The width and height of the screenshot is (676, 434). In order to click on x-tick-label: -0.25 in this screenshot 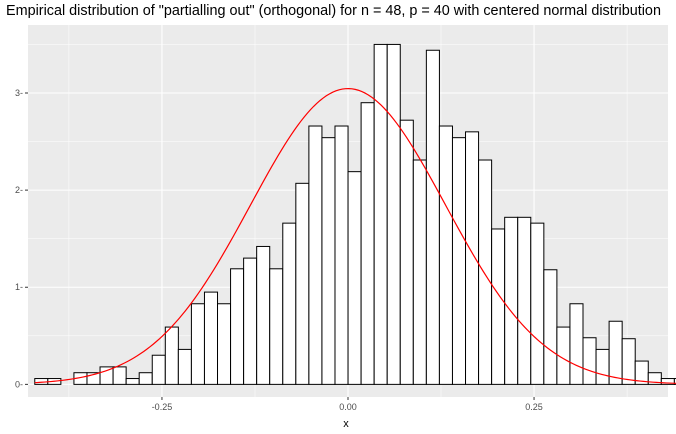, I will do `click(162, 407)`.